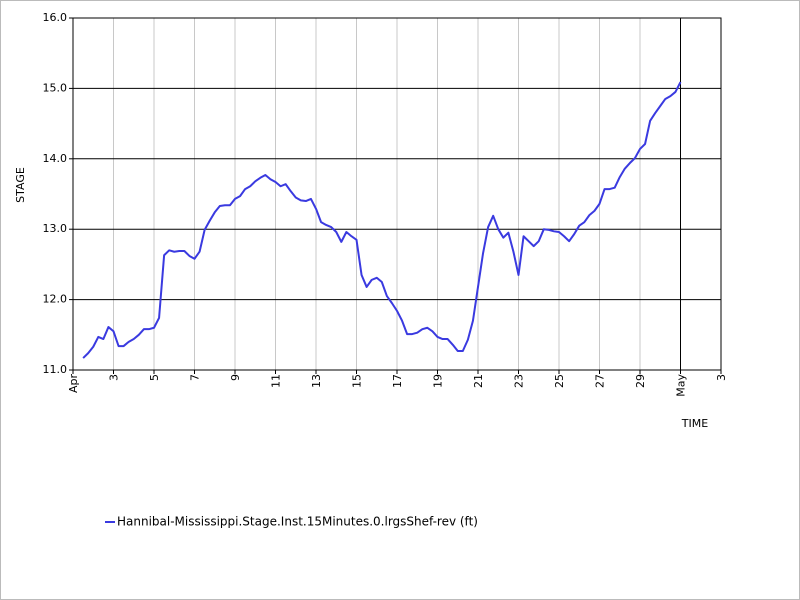 The image size is (800, 600). I want to click on y-tick-label: 14.0, so click(55, 158).